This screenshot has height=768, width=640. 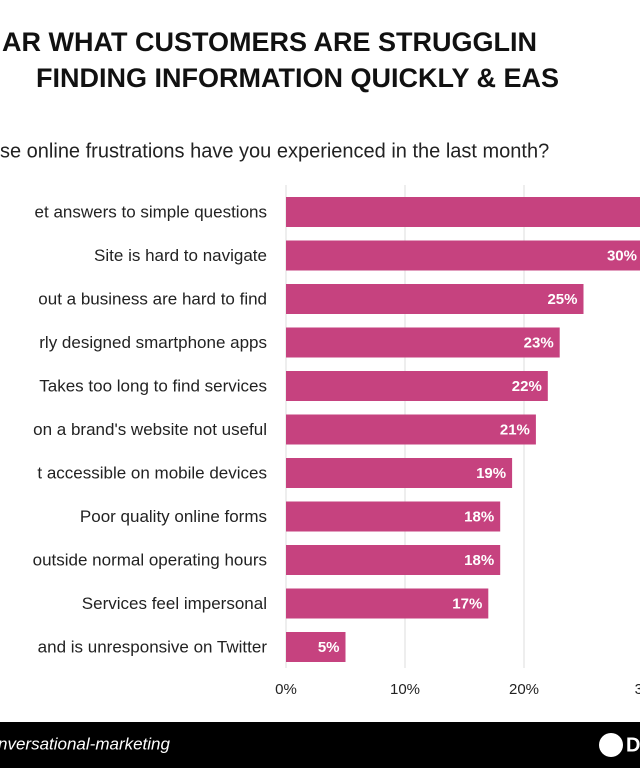 I want to click on category-label: on a brand's website not useful, so click(x=150, y=429).